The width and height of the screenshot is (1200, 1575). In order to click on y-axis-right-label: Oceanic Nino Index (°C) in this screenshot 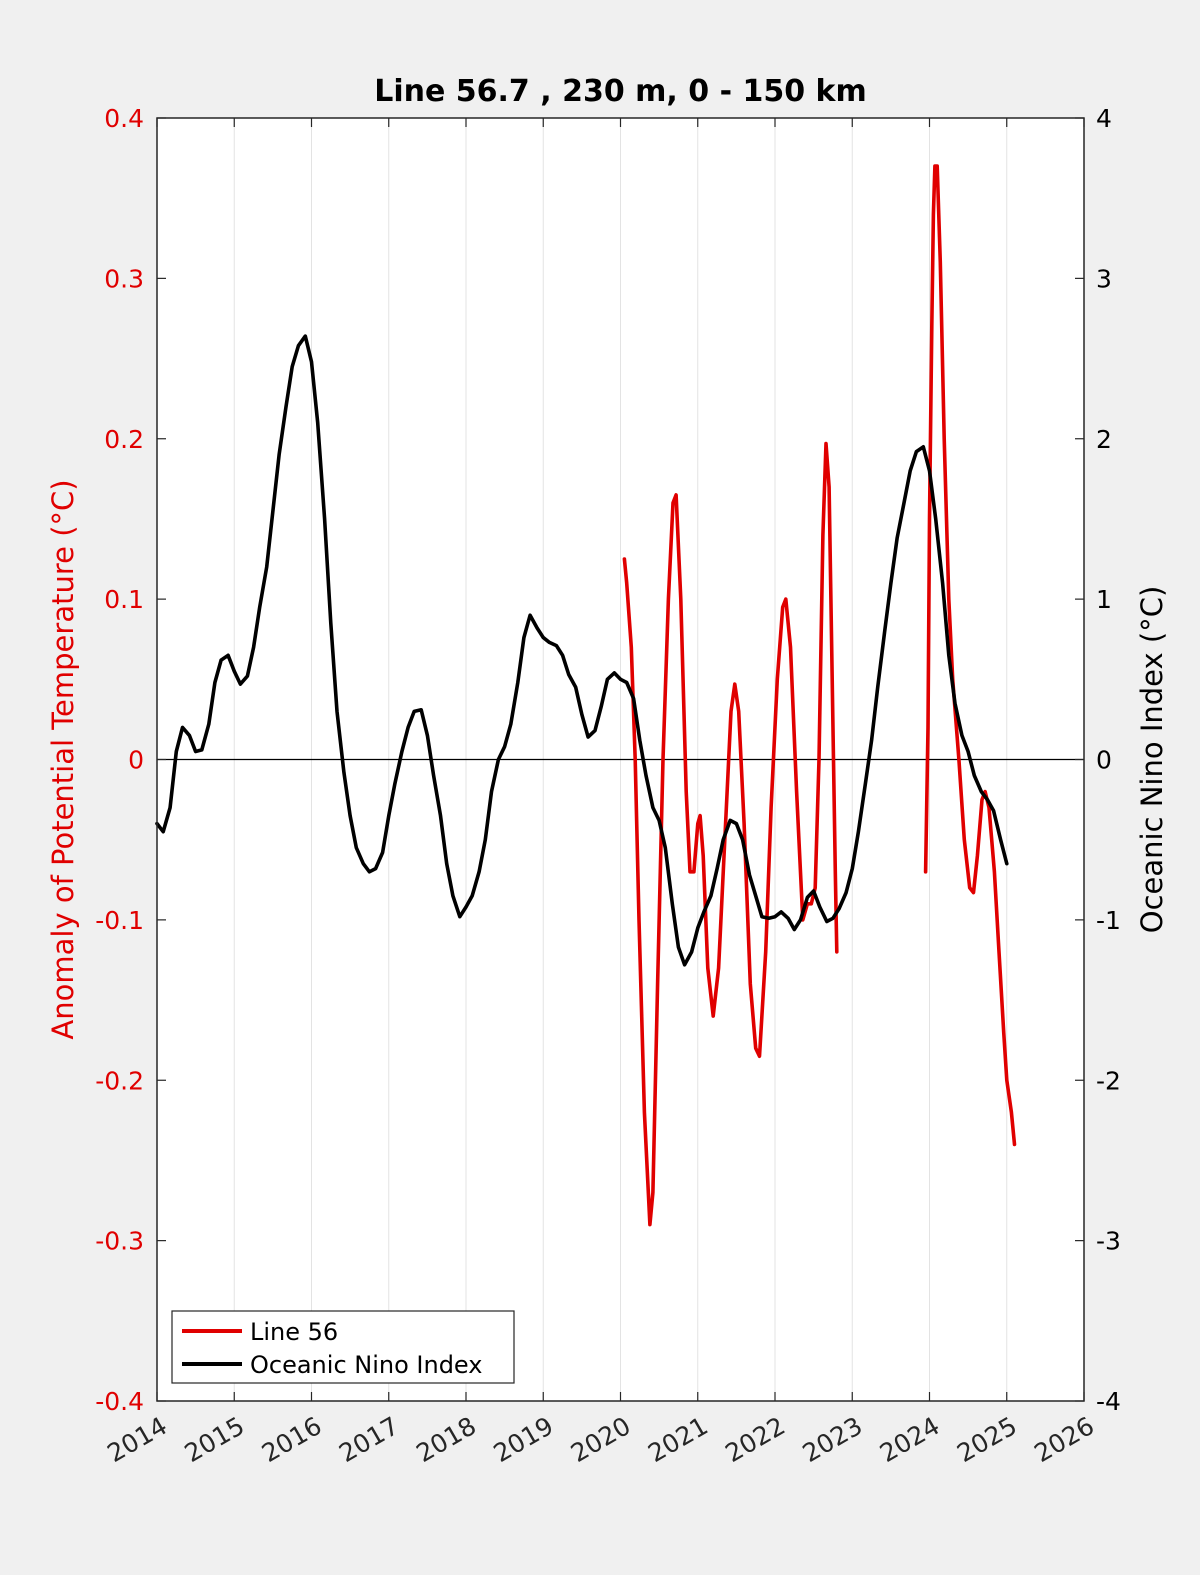, I will do `click(1152, 760)`.